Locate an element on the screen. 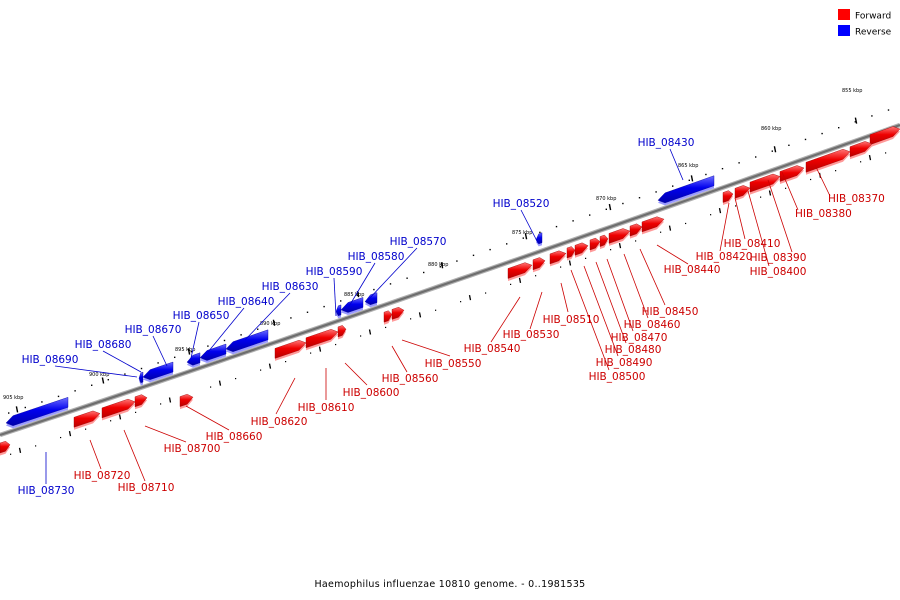 Image resolution: width=900 pixels, height=600 pixels. gene-label-hib-08720: HIB_08720 is located at coordinates (102, 460).